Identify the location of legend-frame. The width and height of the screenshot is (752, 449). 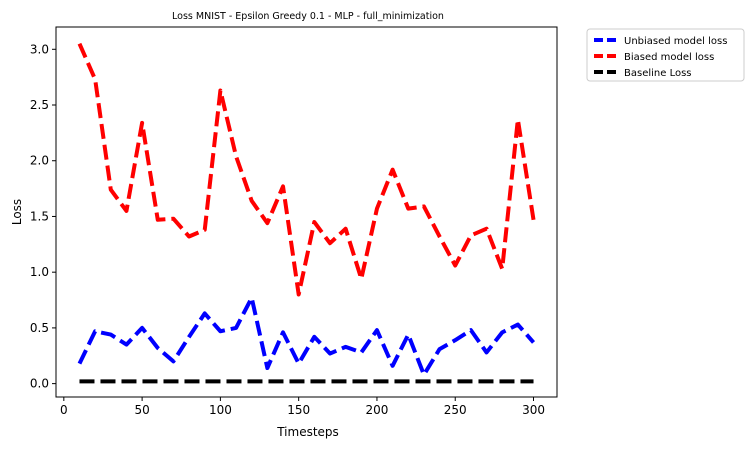
(665, 55).